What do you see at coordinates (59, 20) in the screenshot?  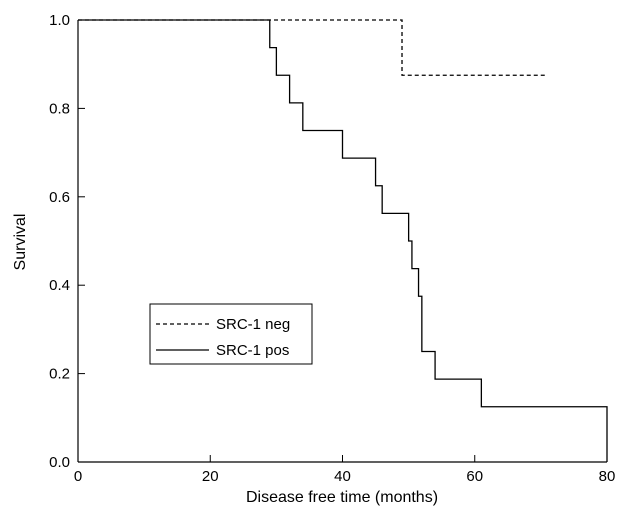 I see `y-tick-label: 1.0` at bounding box center [59, 20].